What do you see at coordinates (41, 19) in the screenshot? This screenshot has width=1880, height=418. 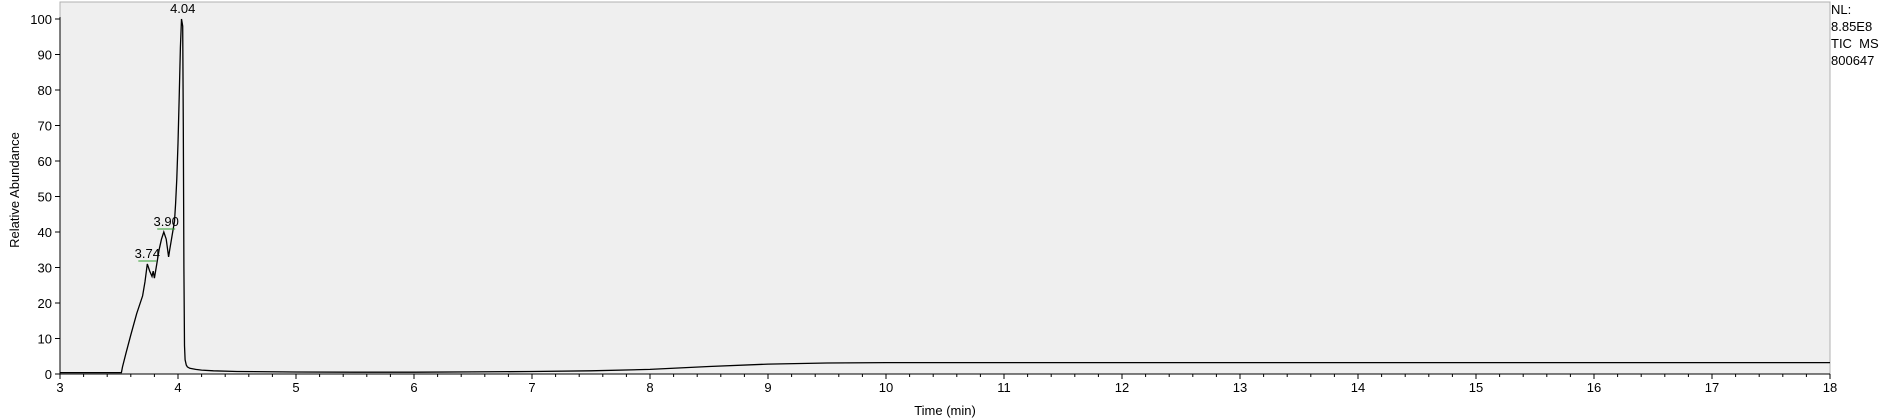 I see `y-tick-label: 100` at bounding box center [41, 19].